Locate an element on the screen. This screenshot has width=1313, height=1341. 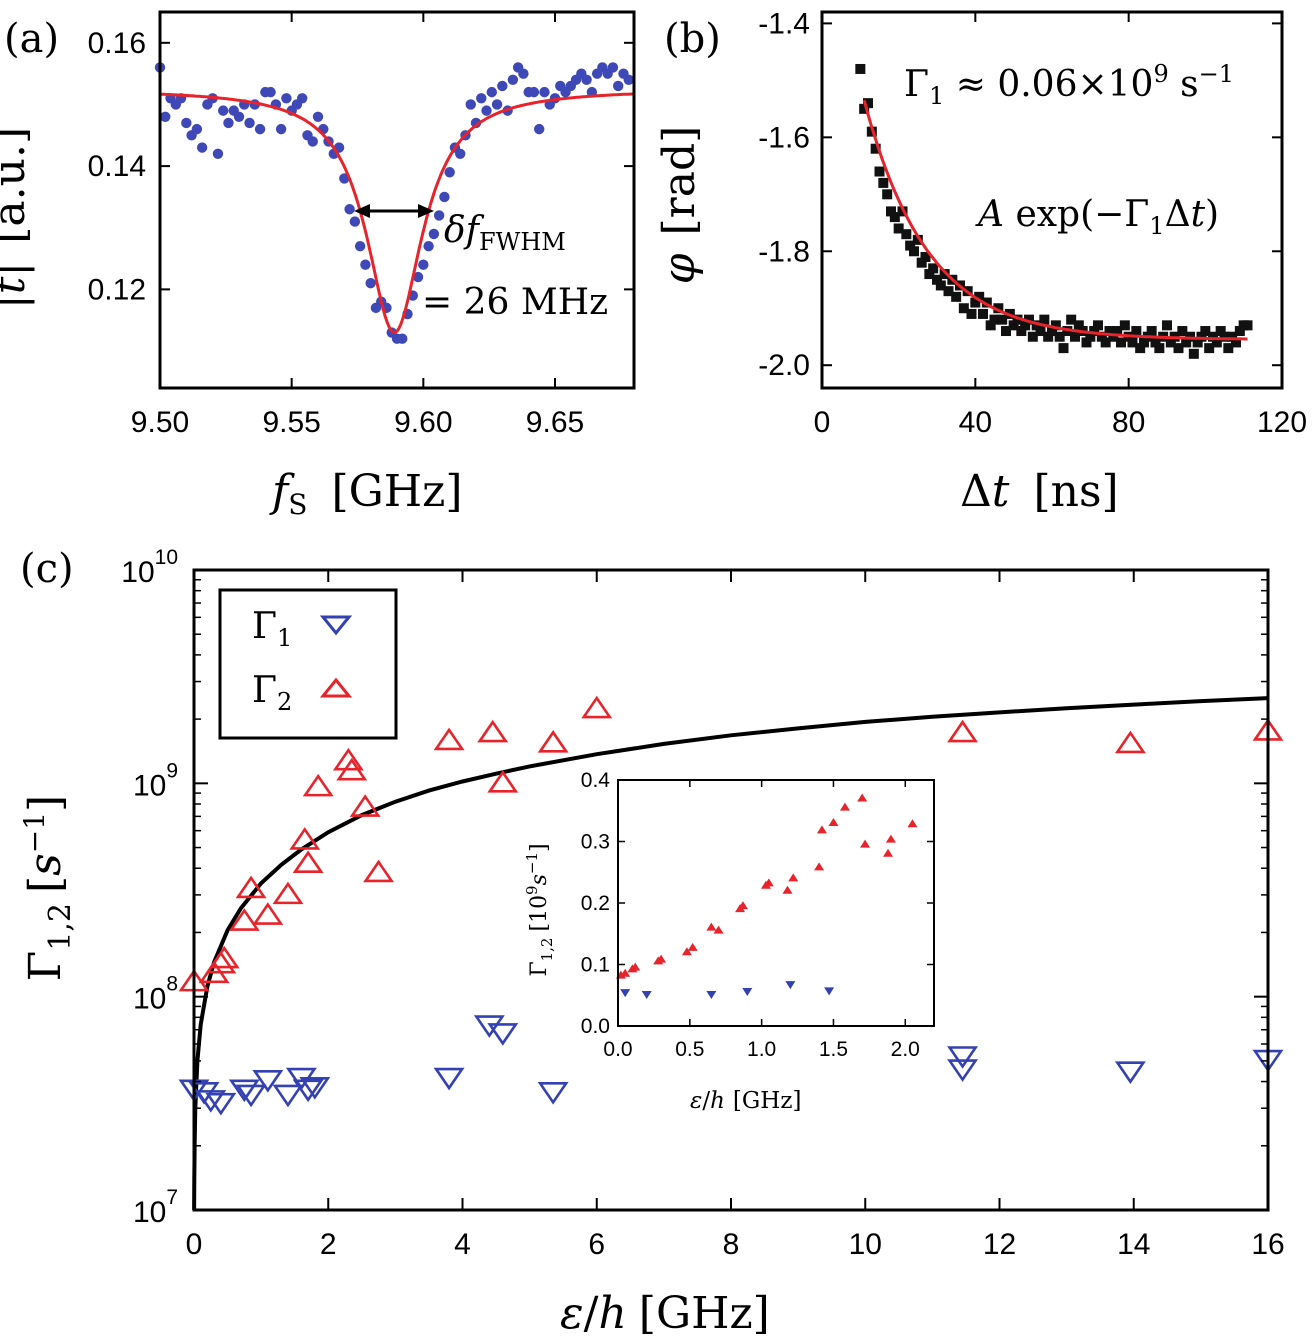
fwhm-annotation: δfFWHM is located at coordinates (505, 233).